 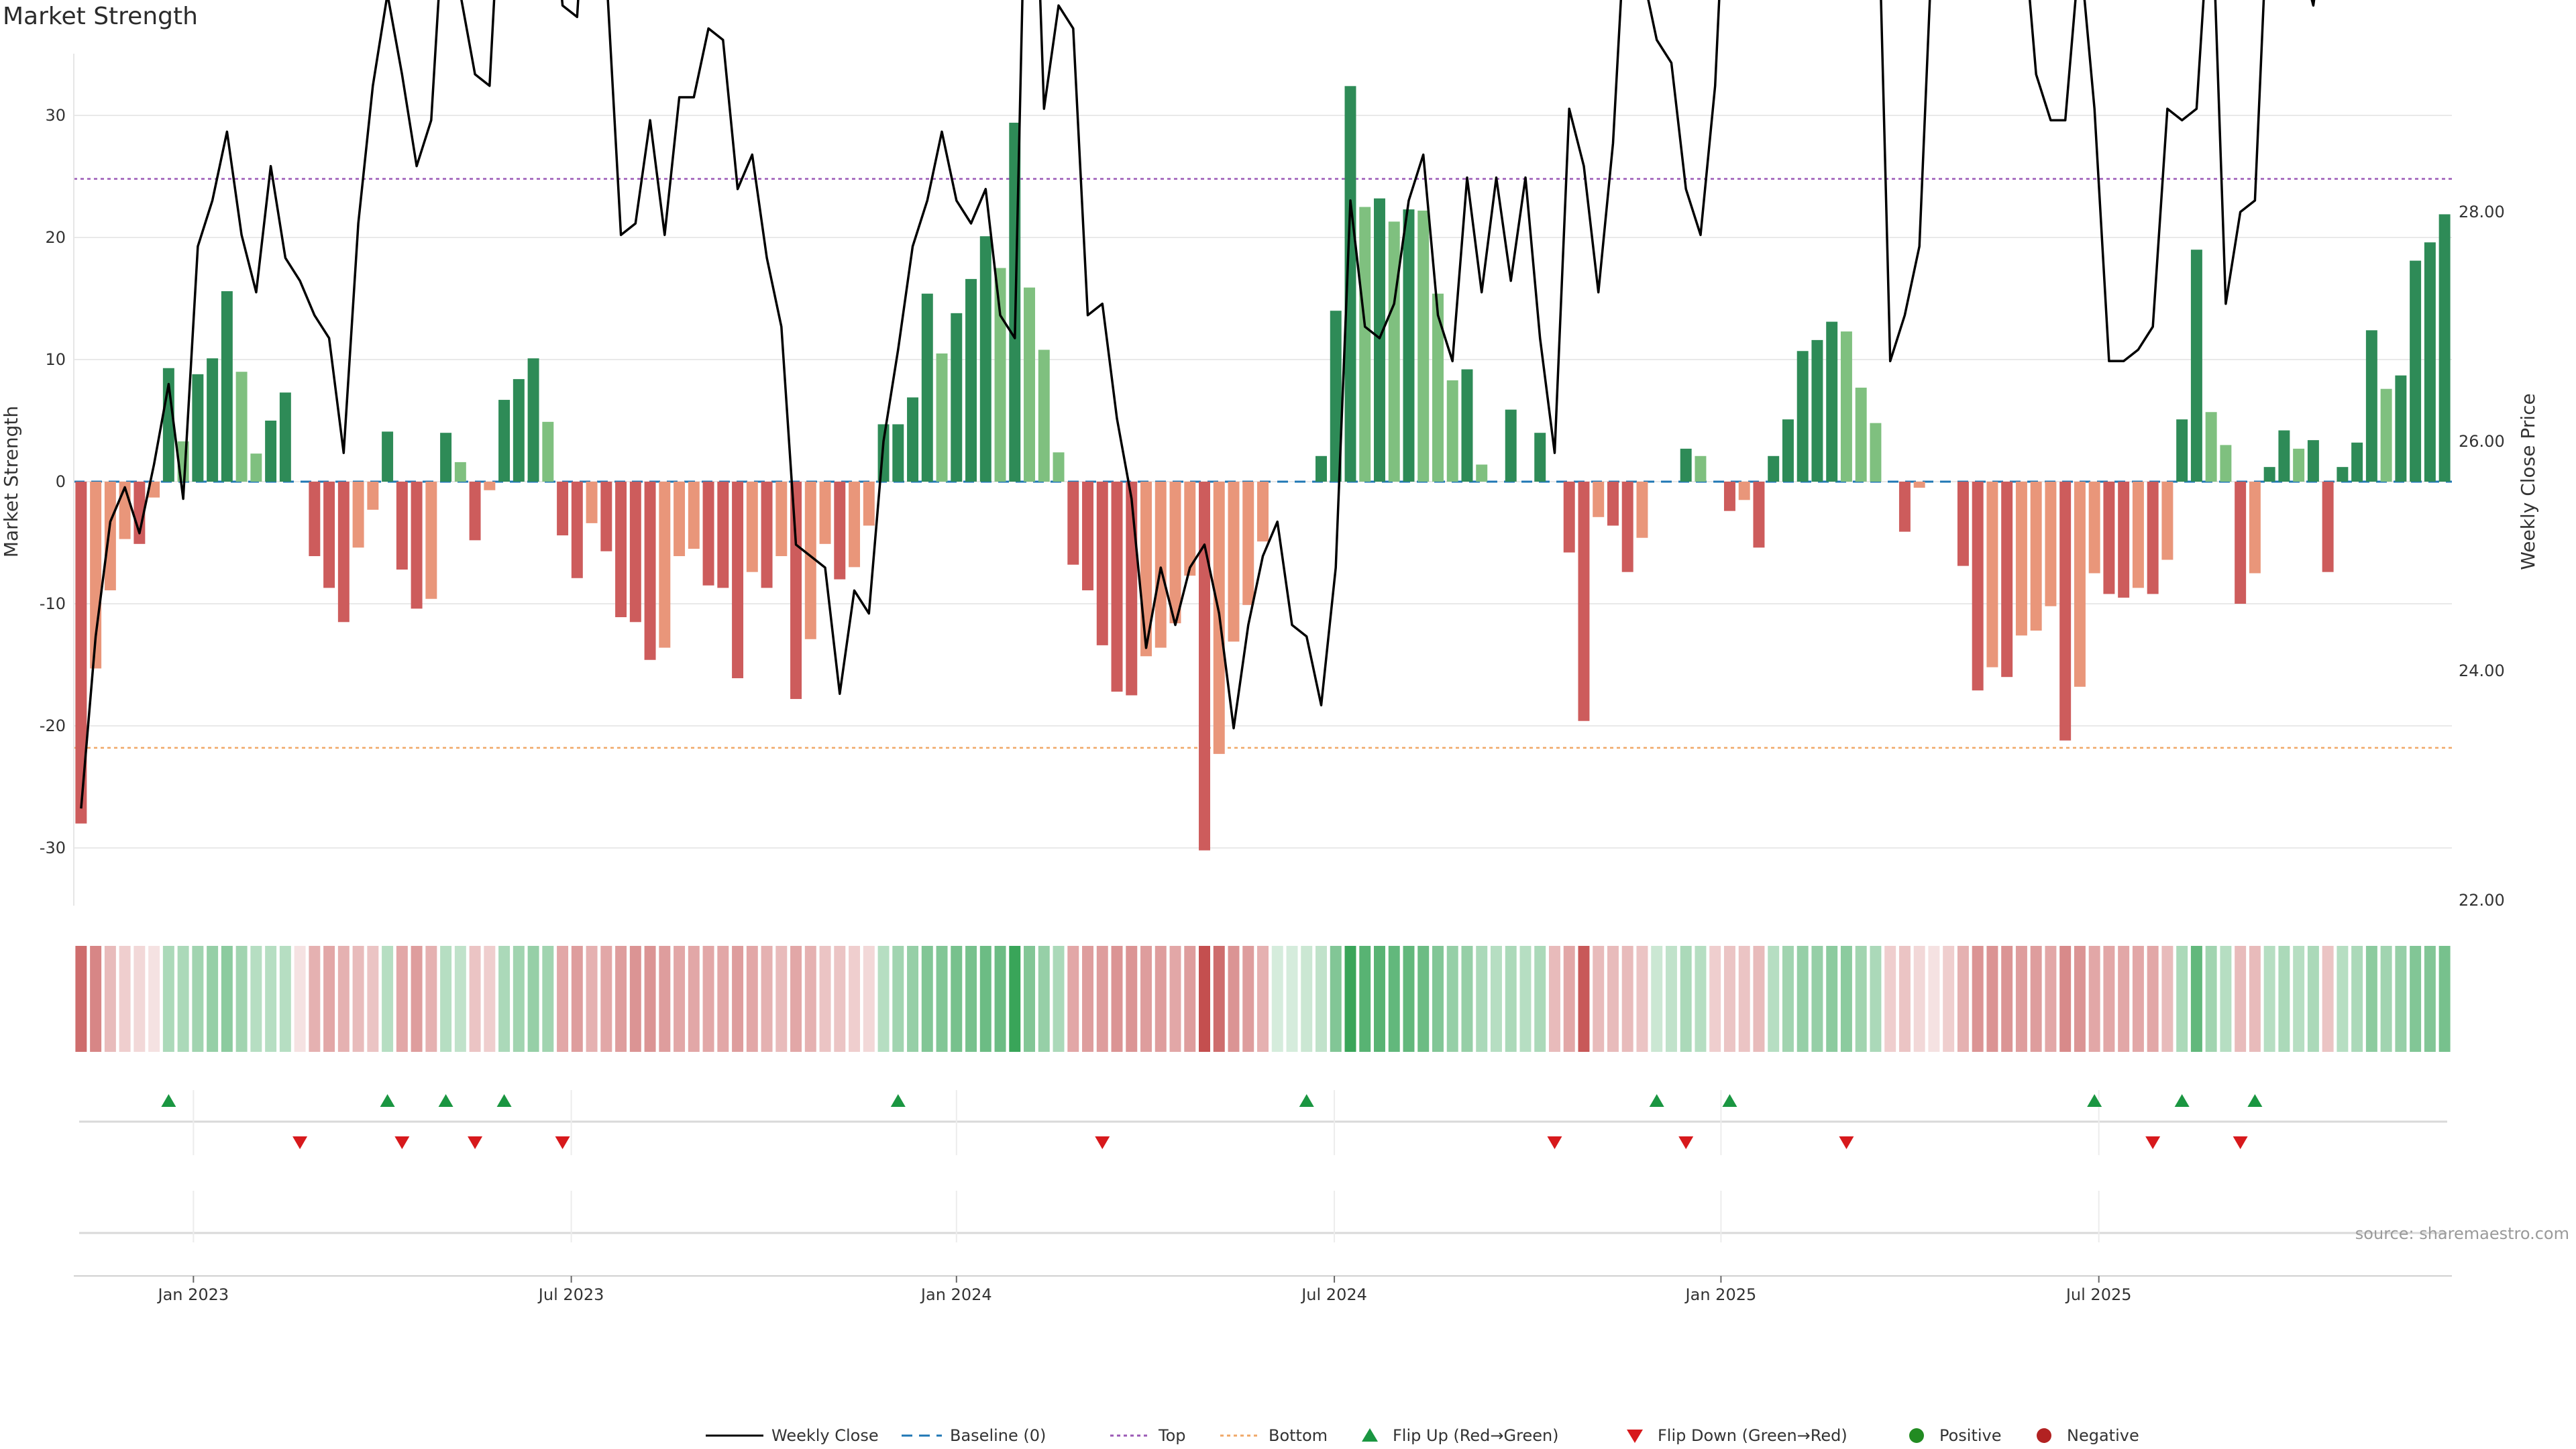 What do you see at coordinates (1298, 1435) in the screenshot?
I see `legend-label: Bottom` at bounding box center [1298, 1435].